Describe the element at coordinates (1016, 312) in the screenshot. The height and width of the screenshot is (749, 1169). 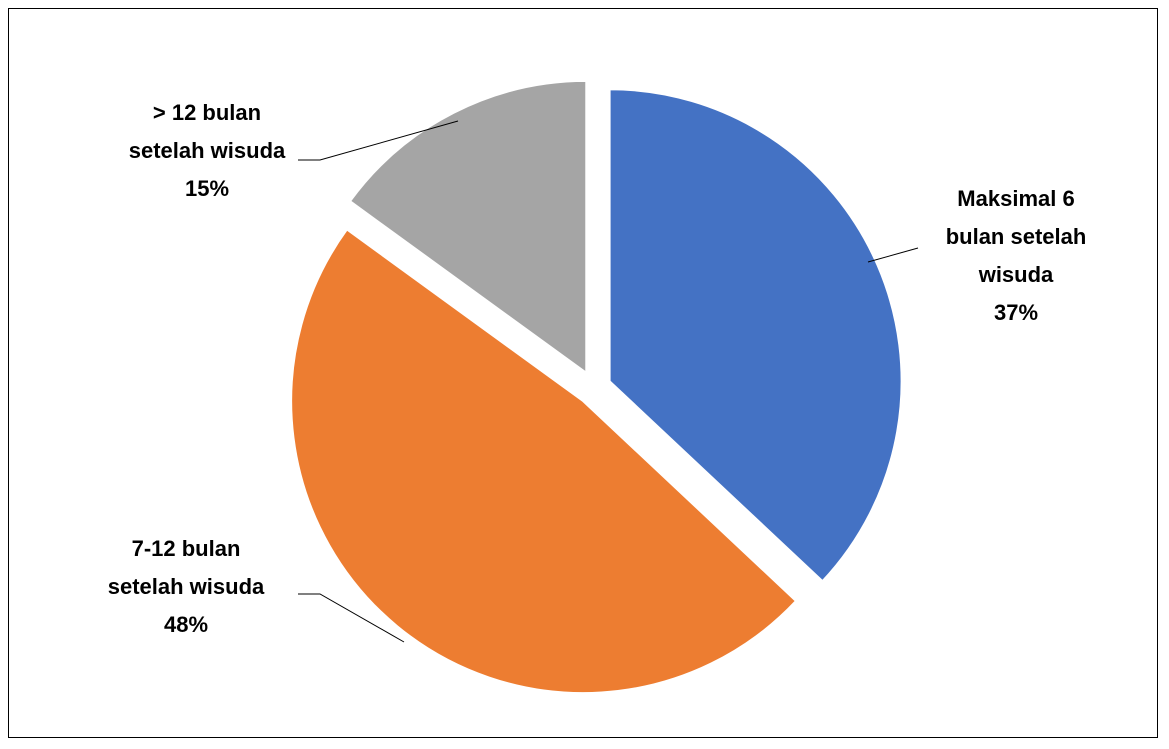
I see `slice-percent-0: 37%` at that location.